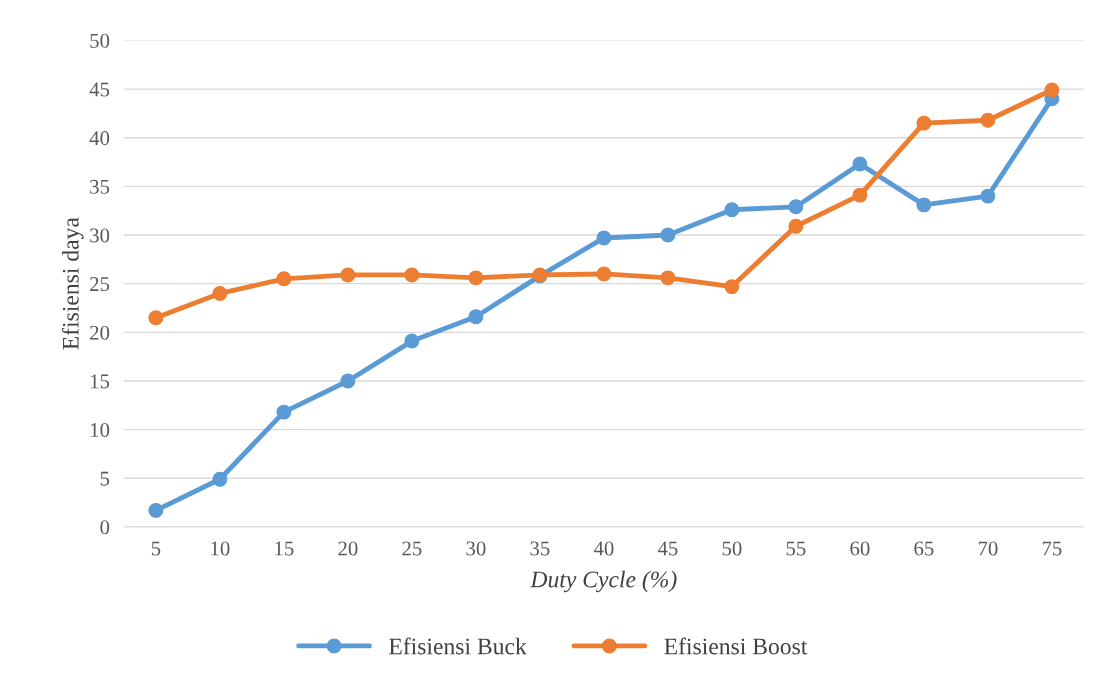  Describe the element at coordinates (988, 548) in the screenshot. I see `x-tick-label: 70` at that location.